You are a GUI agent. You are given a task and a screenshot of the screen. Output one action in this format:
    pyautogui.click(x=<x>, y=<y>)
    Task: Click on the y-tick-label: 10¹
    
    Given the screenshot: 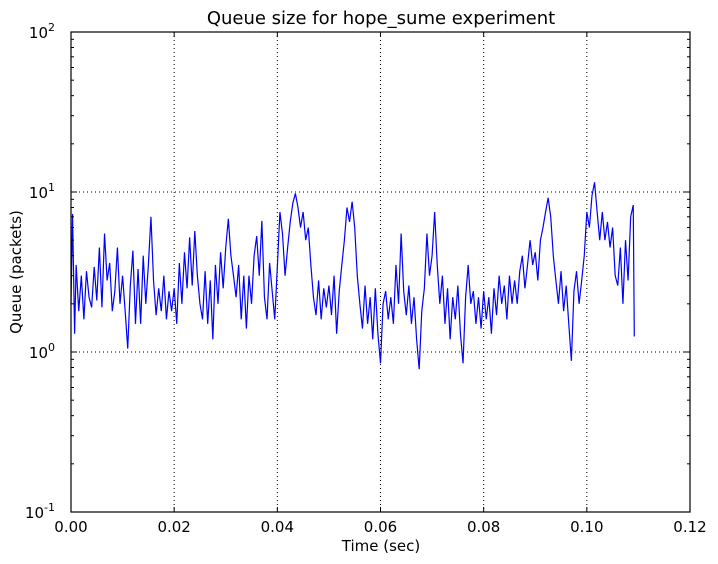 What is the action you would take?
    pyautogui.click(x=42, y=191)
    